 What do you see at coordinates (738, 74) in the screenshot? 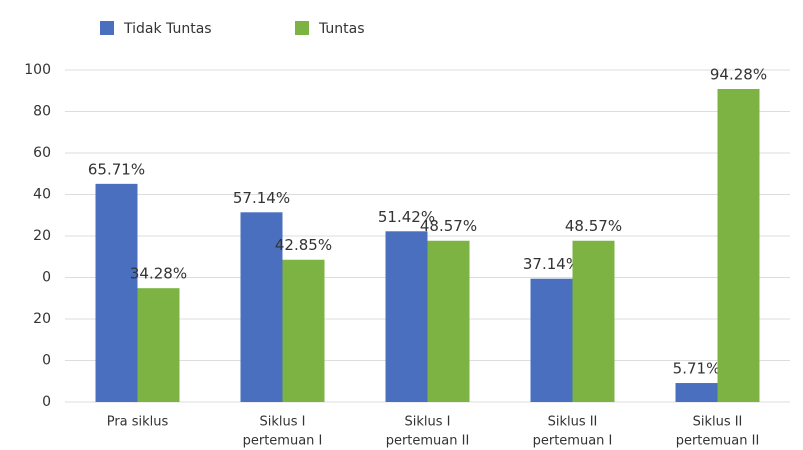
I see `value-label: 94.28%` at bounding box center [738, 74].